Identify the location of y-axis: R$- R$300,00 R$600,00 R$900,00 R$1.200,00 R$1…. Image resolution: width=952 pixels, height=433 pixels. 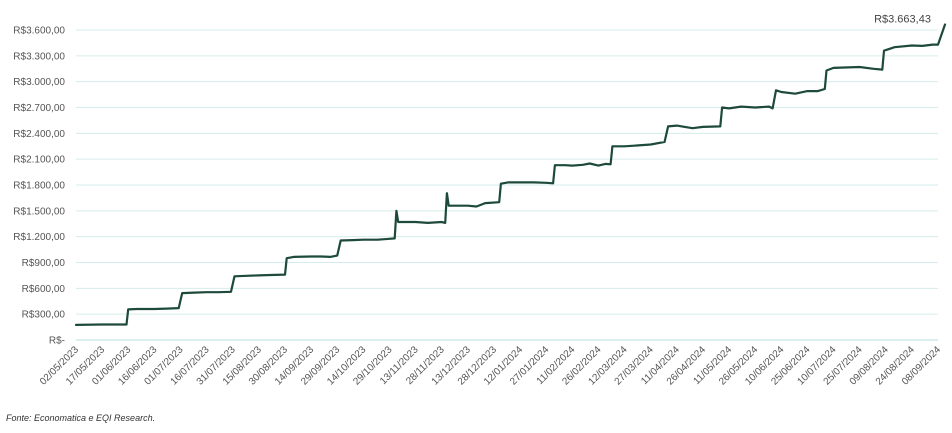
(39, 186).